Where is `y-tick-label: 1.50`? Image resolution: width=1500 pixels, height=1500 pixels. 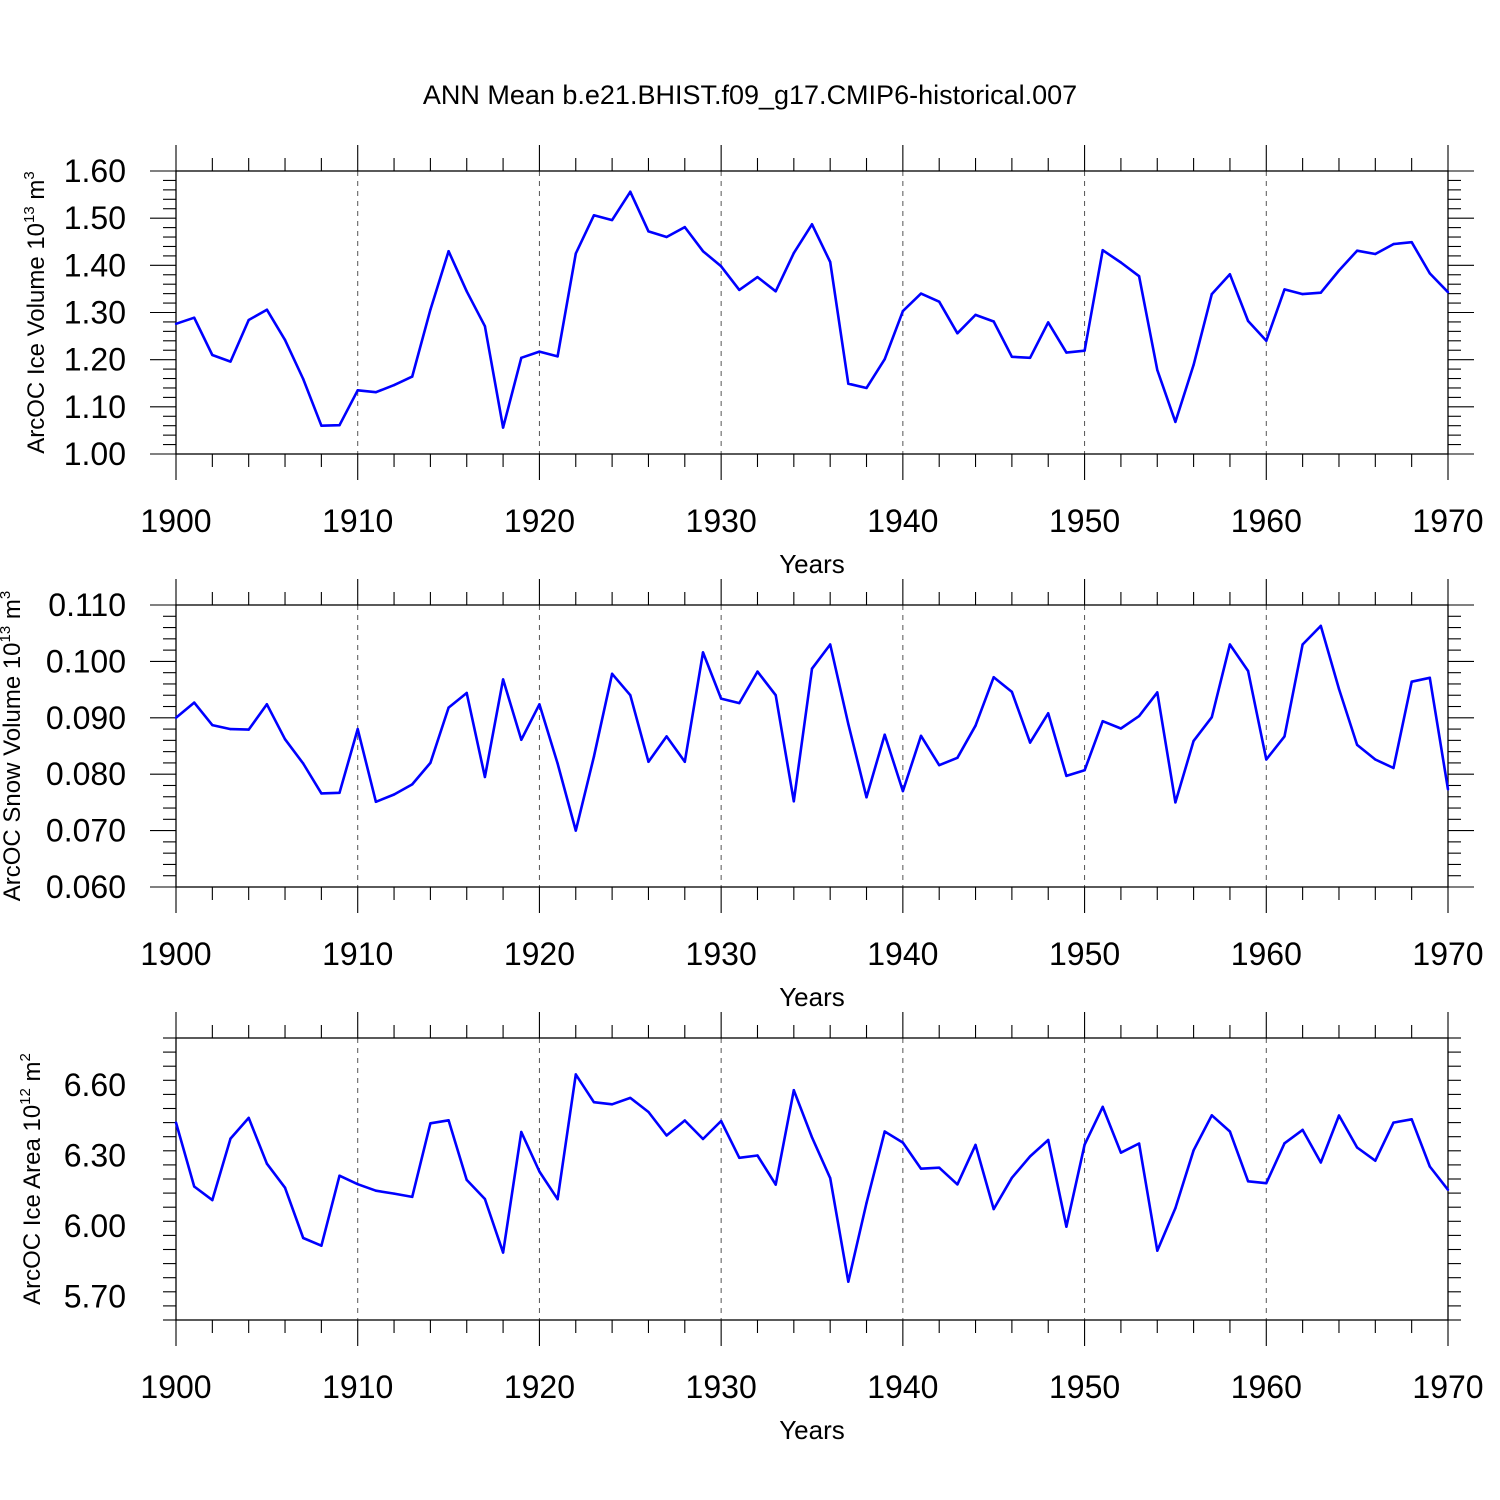
y-tick-label: 1.50 is located at coordinates (95, 218).